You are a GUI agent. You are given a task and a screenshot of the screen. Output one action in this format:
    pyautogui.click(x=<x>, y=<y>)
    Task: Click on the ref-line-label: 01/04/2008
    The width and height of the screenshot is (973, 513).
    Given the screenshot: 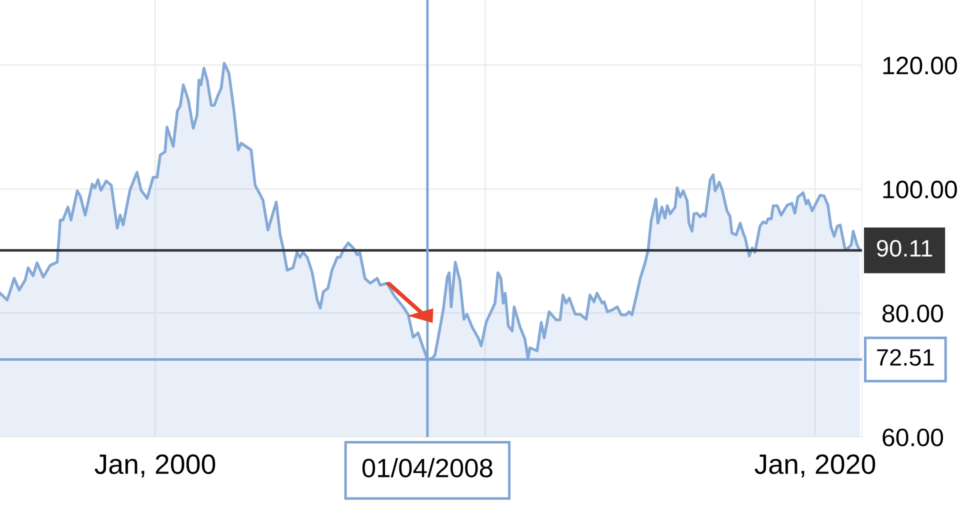 What is the action you would take?
    pyautogui.click(x=427, y=468)
    